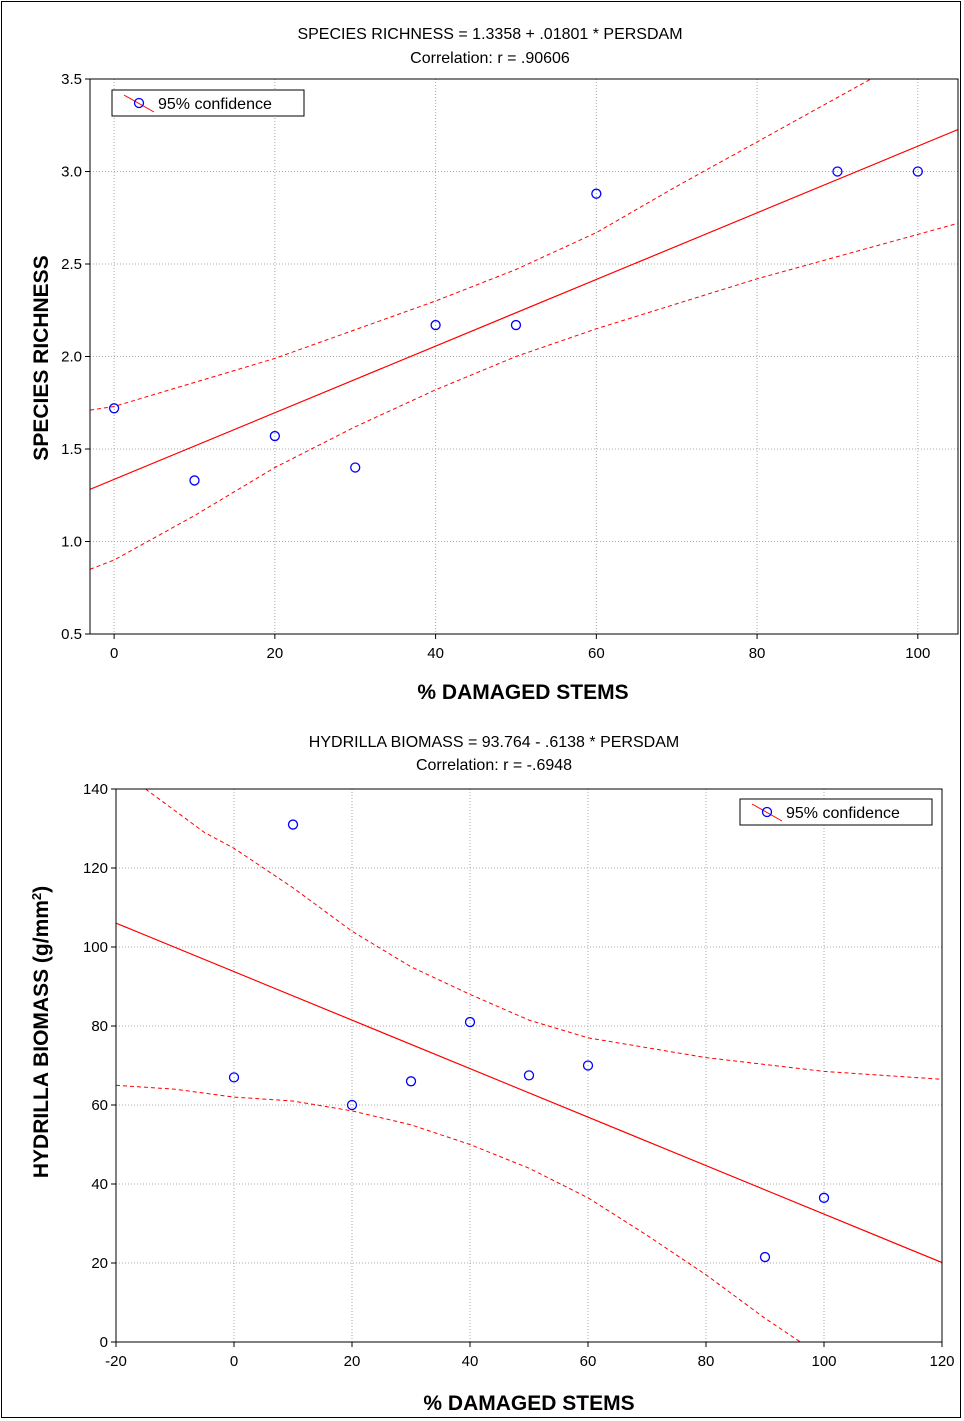 The width and height of the screenshot is (964, 1421). What do you see at coordinates (95, 868) in the screenshot?
I see `chart-2-y-tick-label: 120` at bounding box center [95, 868].